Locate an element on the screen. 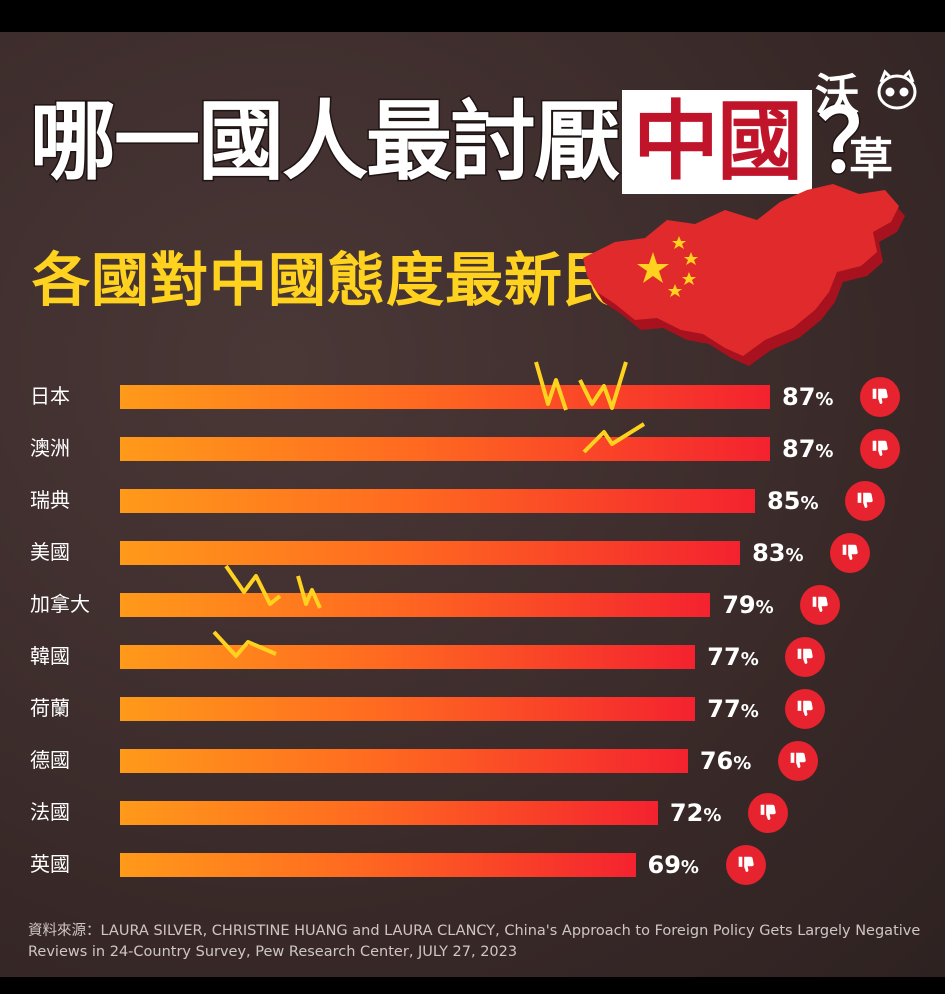 This screenshot has width=945, height=994. title-highlight-box: 中國 is located at coordinates (717, 142).